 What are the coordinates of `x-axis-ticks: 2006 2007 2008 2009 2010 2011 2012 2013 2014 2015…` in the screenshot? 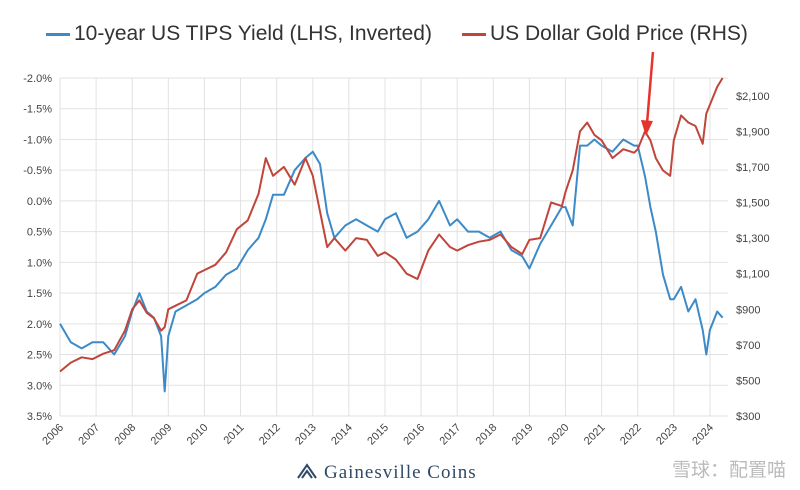 It's located at (378, 435).